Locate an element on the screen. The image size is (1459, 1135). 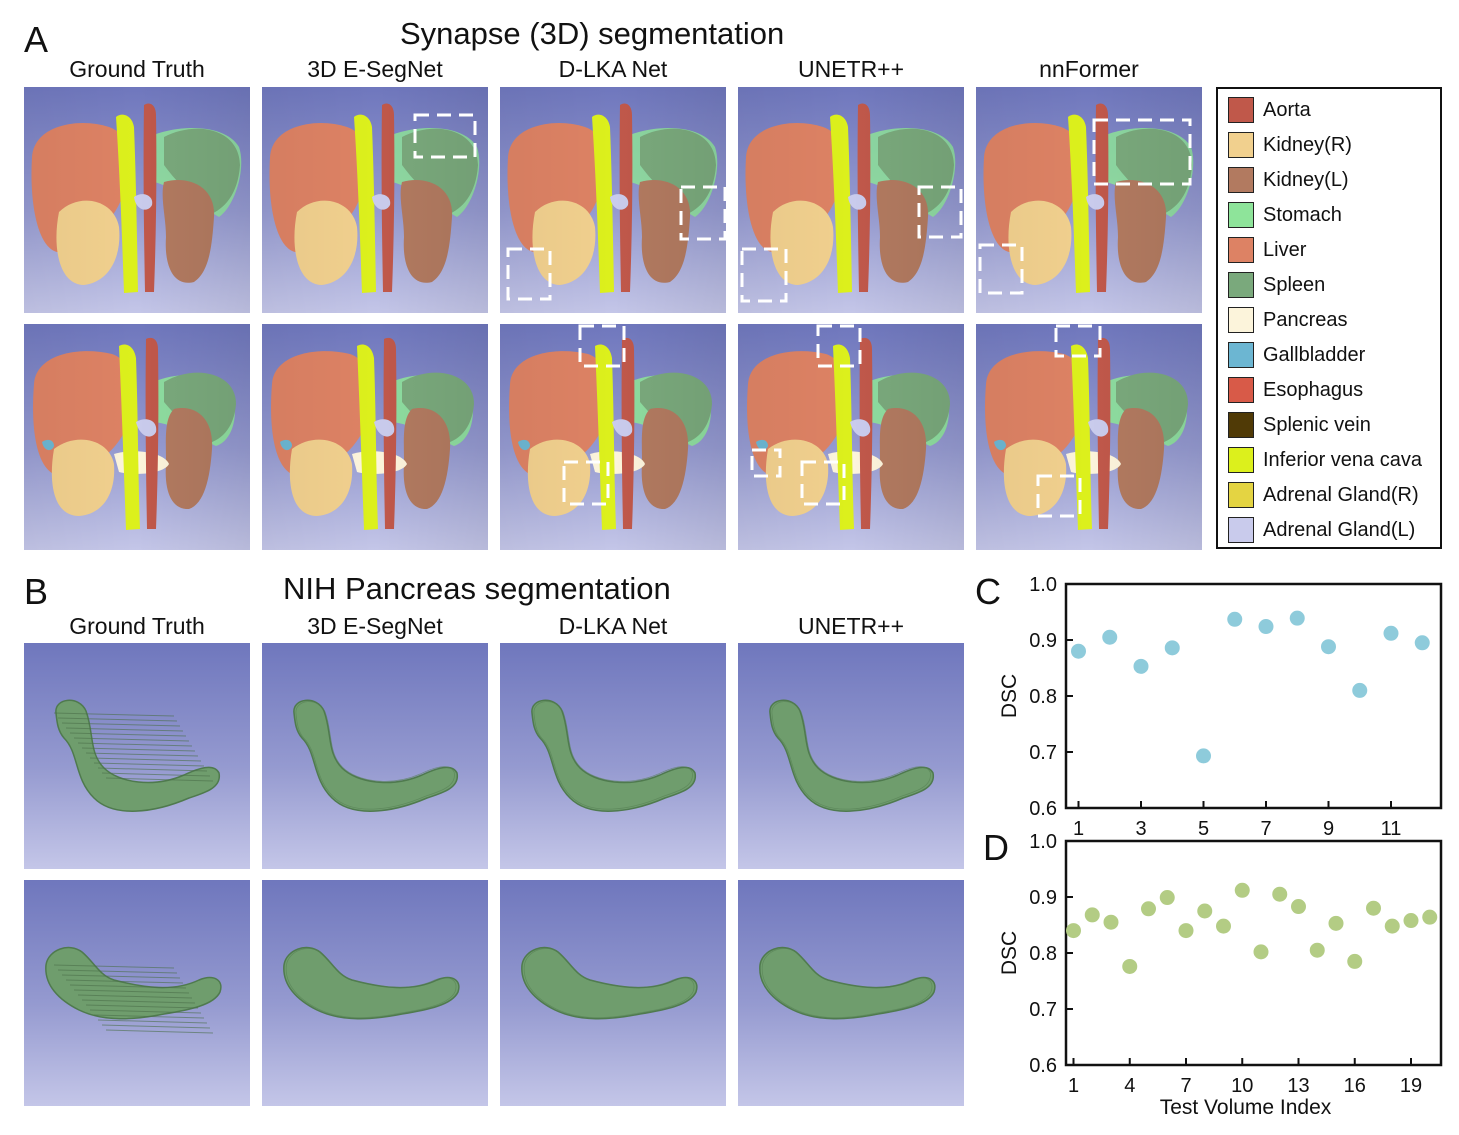
legend-item: Kidney(R) is located at coordinates (1290, 145).